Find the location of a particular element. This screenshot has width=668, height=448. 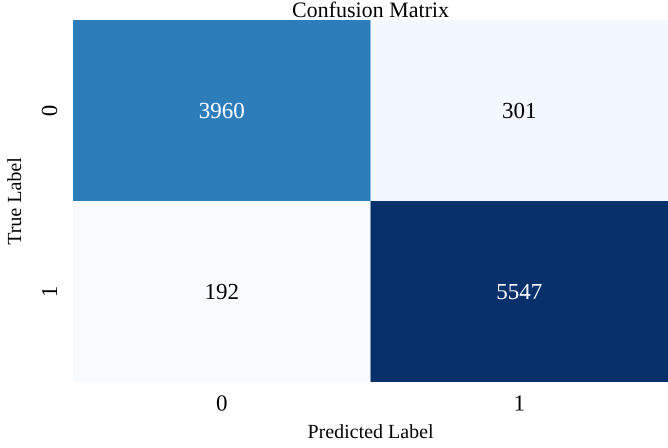

data-label: 192 is located at coordinates (221, 291).